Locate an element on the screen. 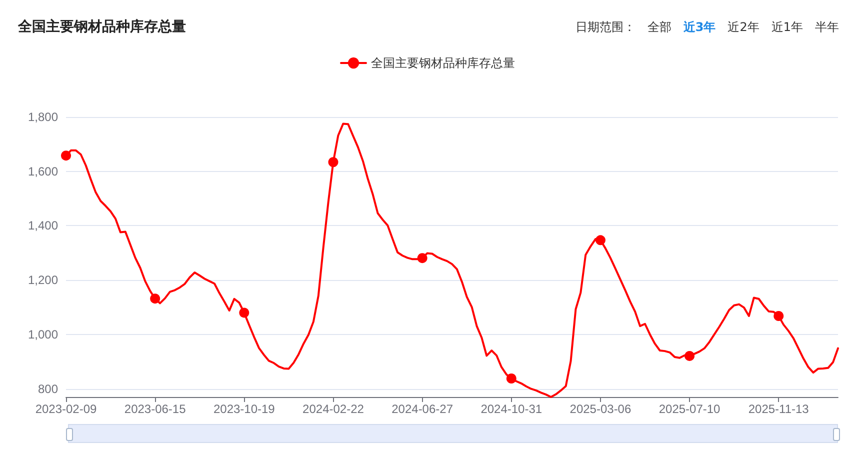 Image resolution: width=855 pixels, height=475 pixels. x-tick-label: 2025-11-13 is located at coordinates (779, 409).